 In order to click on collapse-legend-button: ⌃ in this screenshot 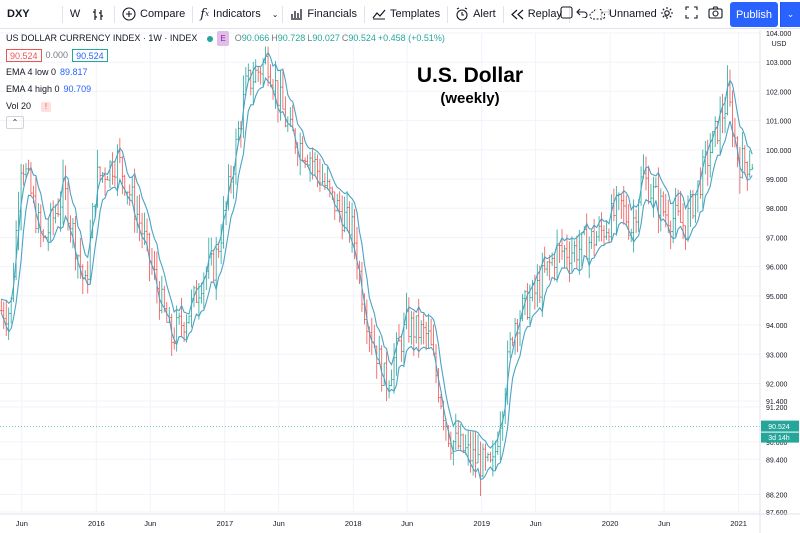, I will do `click(15, 122)`.